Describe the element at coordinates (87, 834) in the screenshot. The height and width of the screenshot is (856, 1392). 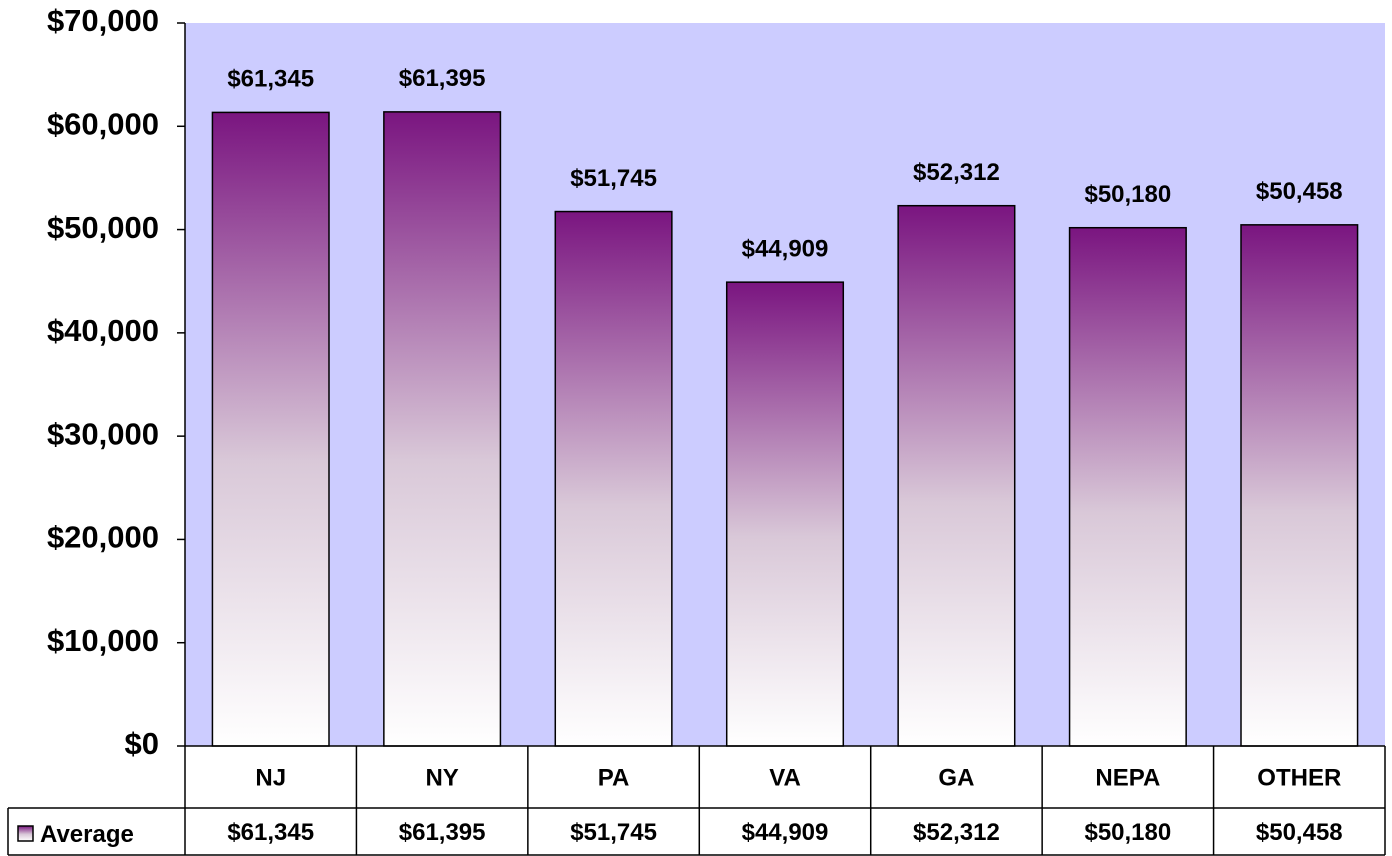
I see `legend-label: Average` at that location.